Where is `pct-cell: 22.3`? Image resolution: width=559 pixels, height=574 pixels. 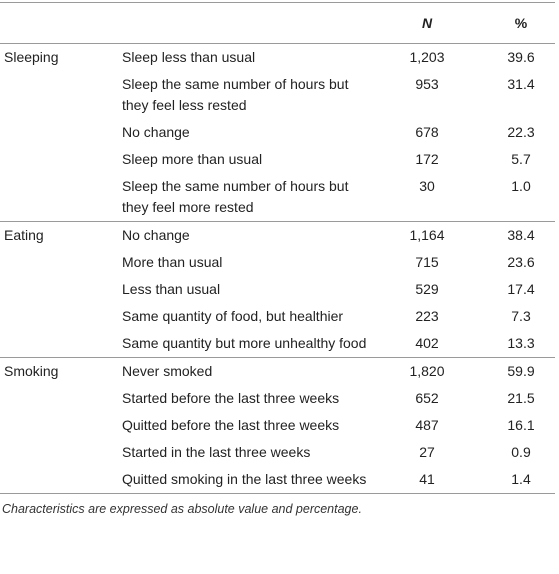
pct-cell: 22.3 is located at coordinates (521, 132).